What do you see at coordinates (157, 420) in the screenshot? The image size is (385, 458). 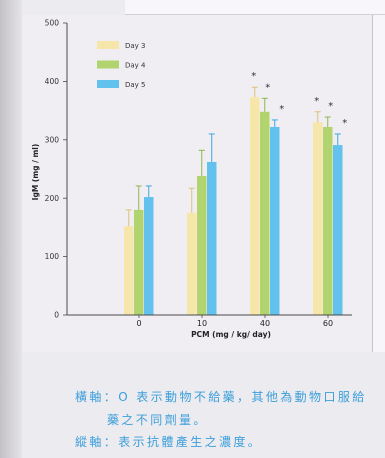 I see `caption-horizontal-axis-note-continued: 藥之不同劑量。` at bounding box center [157, 420].